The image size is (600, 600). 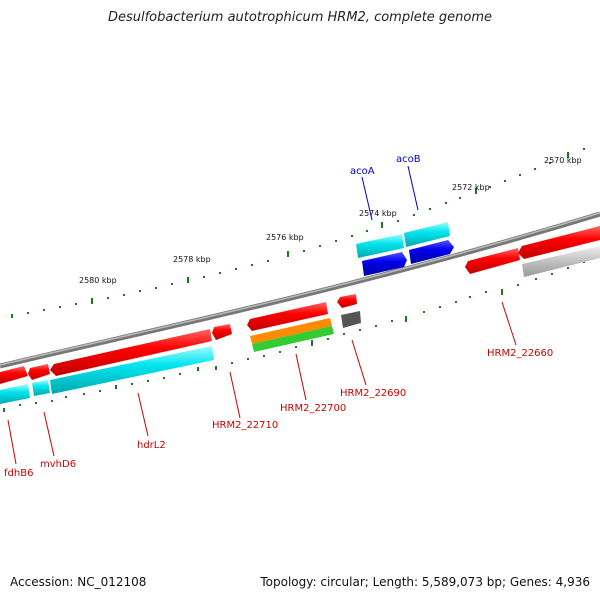 I want to click on cds-acoA-cyan, so click(x=380, y=246).